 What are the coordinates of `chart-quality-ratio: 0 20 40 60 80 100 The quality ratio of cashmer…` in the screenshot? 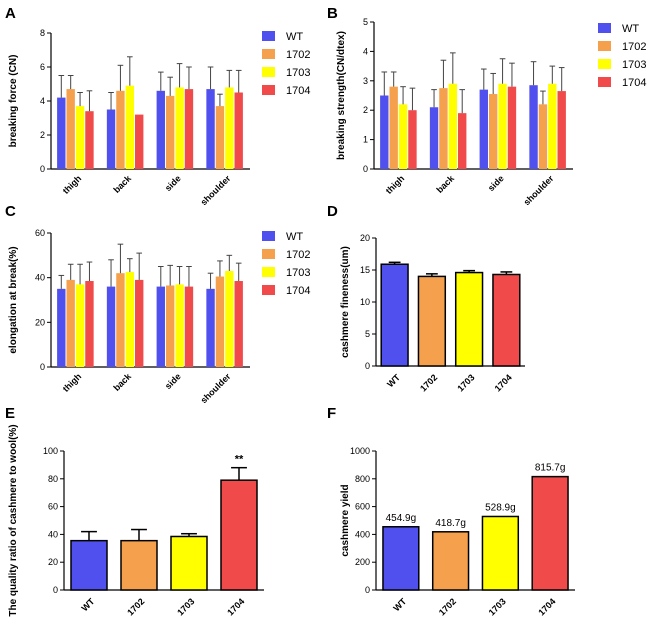 It's located at (136, 521).